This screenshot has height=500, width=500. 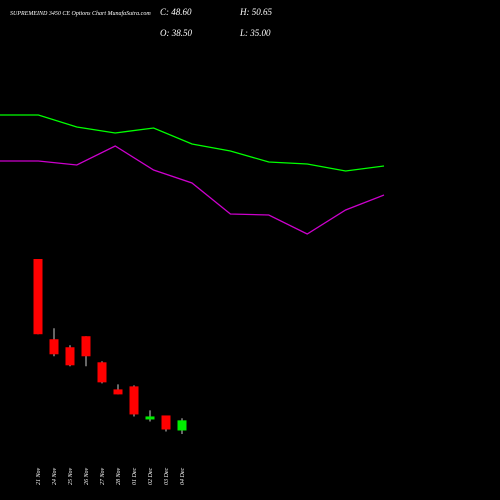 I want to click on x-tick-label: 27 Nov, so click(x=103, y=476).